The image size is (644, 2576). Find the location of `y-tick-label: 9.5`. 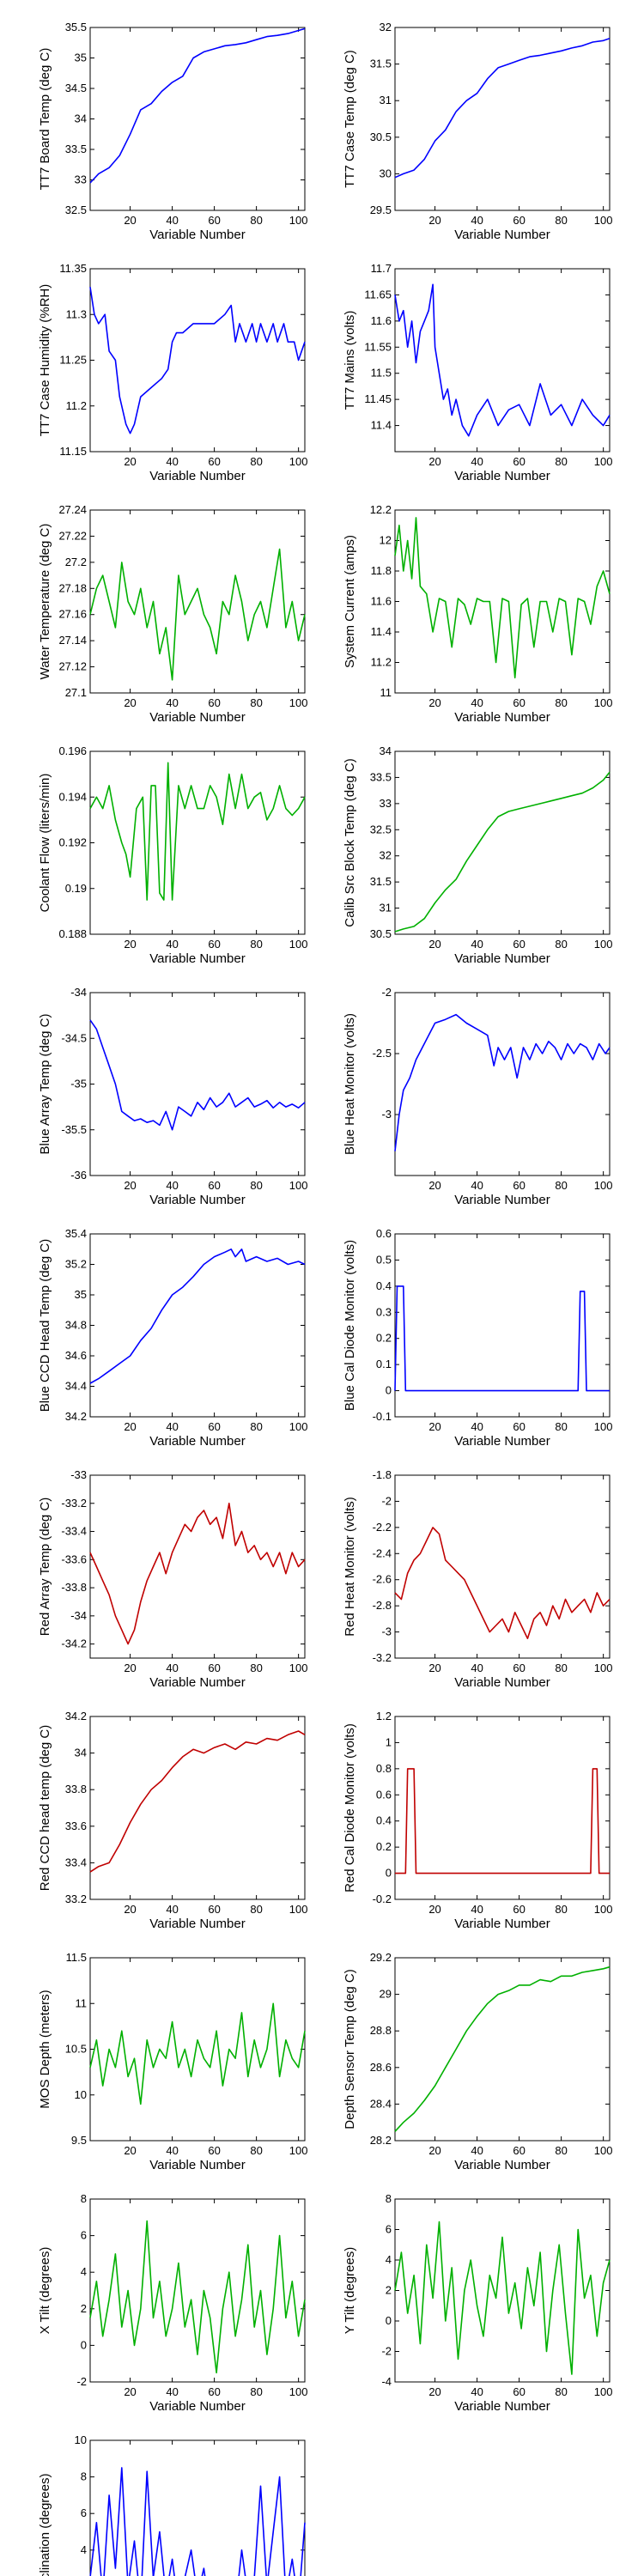

y-tick-label: 9.5 is located at coordinates (79, 2141).